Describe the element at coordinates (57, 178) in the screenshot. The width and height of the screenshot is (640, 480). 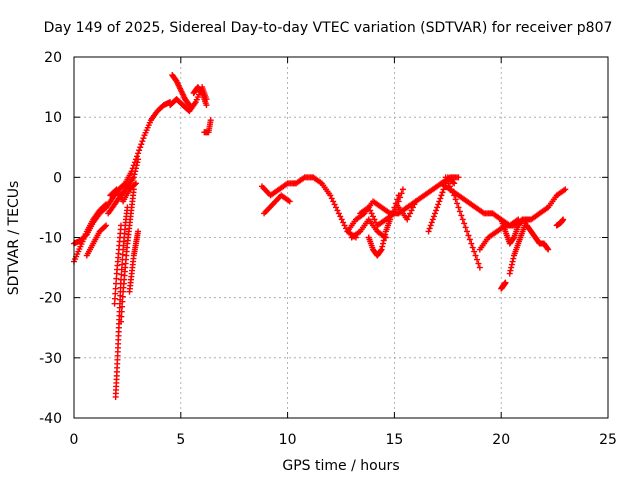
I see `y-tick-label: 0` at that location.